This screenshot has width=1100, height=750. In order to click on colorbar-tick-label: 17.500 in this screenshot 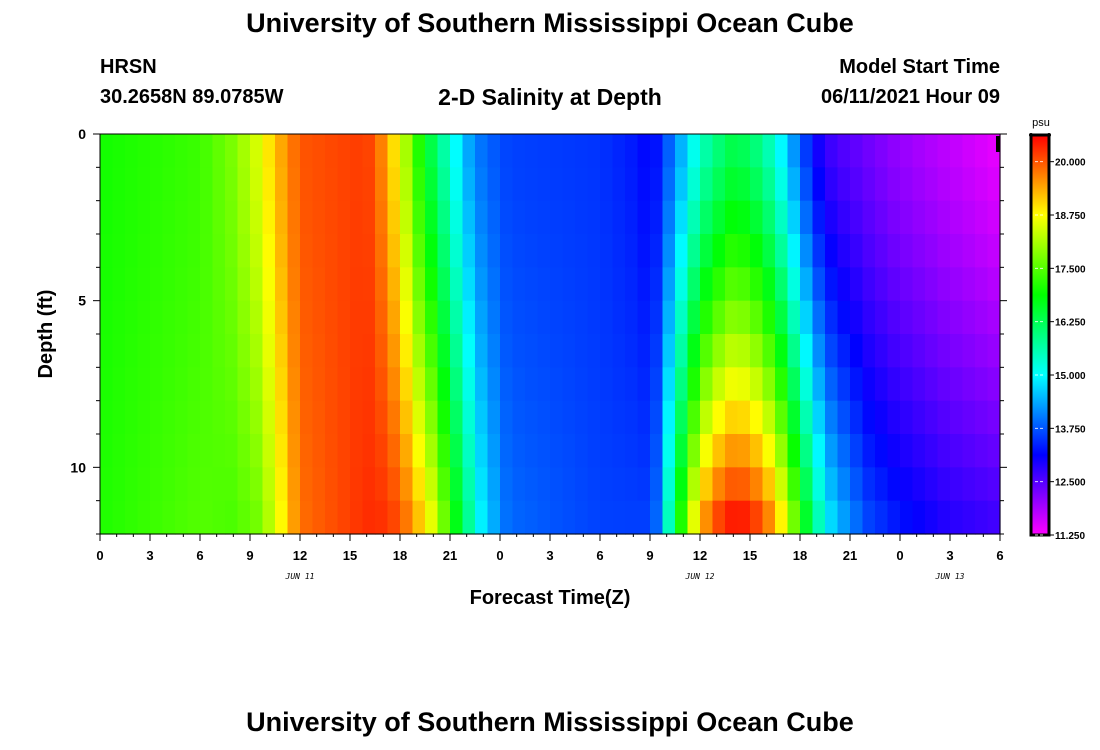, I will do `click(1070, 269)`.